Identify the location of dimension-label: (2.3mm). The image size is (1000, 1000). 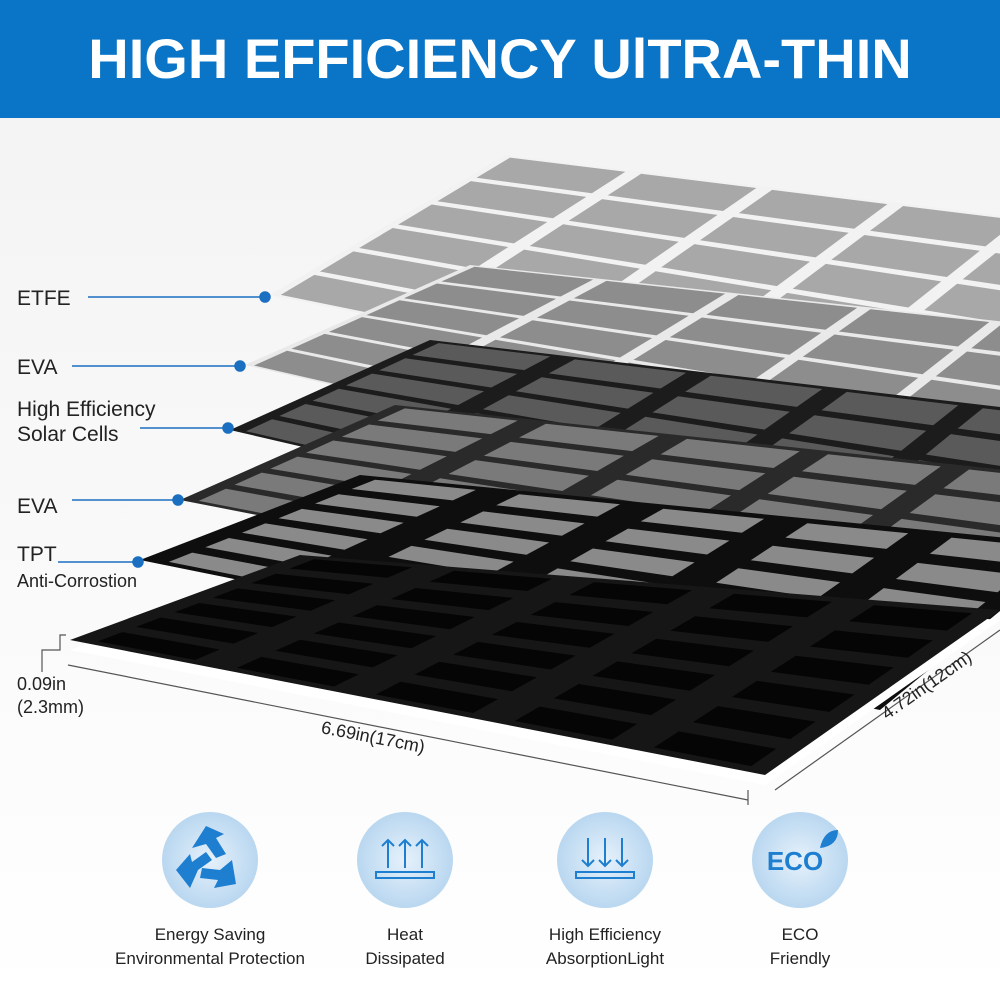
(50, 707).